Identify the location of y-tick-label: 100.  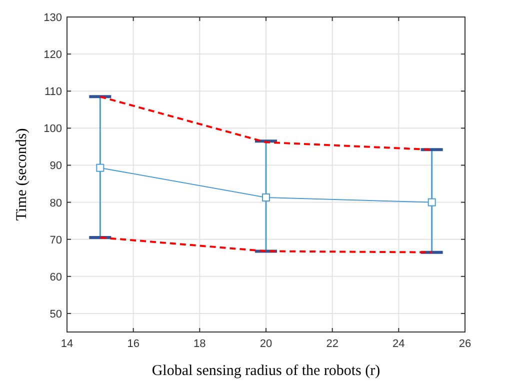
(53, 129).